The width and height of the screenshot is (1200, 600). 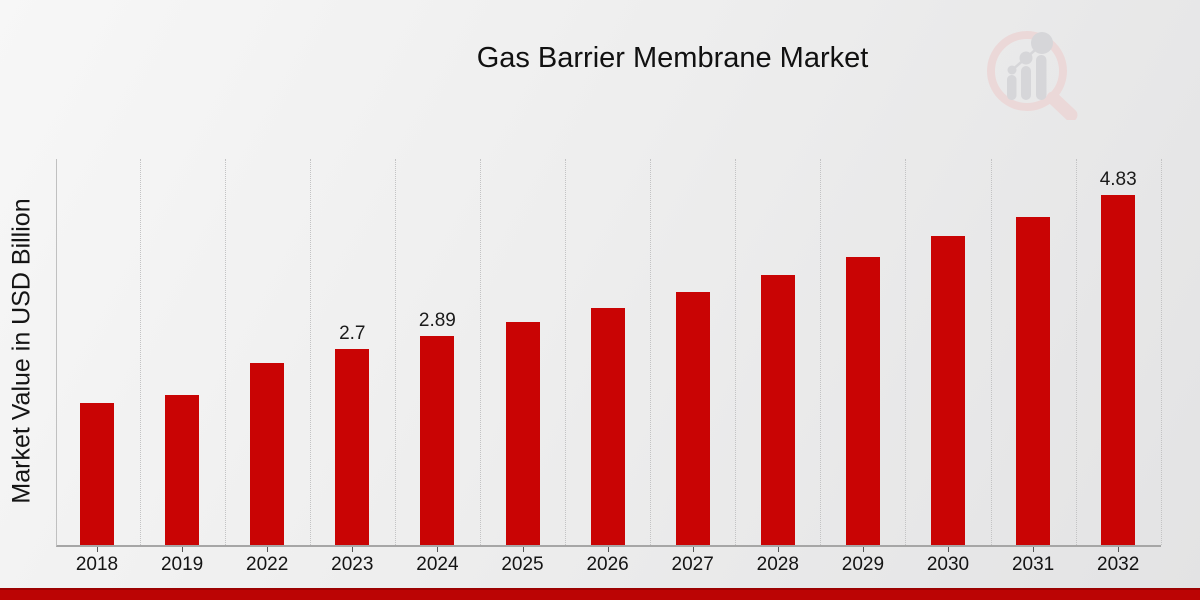 What do you see at coordinates (692, 418) in the screenshot?
I see `bar-2027` at bounding box center [692, 418].